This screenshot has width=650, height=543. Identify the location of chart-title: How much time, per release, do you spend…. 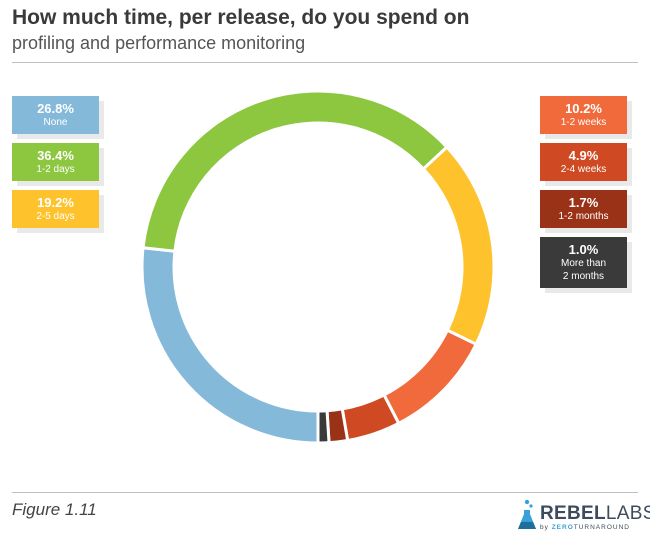
(241, 17).